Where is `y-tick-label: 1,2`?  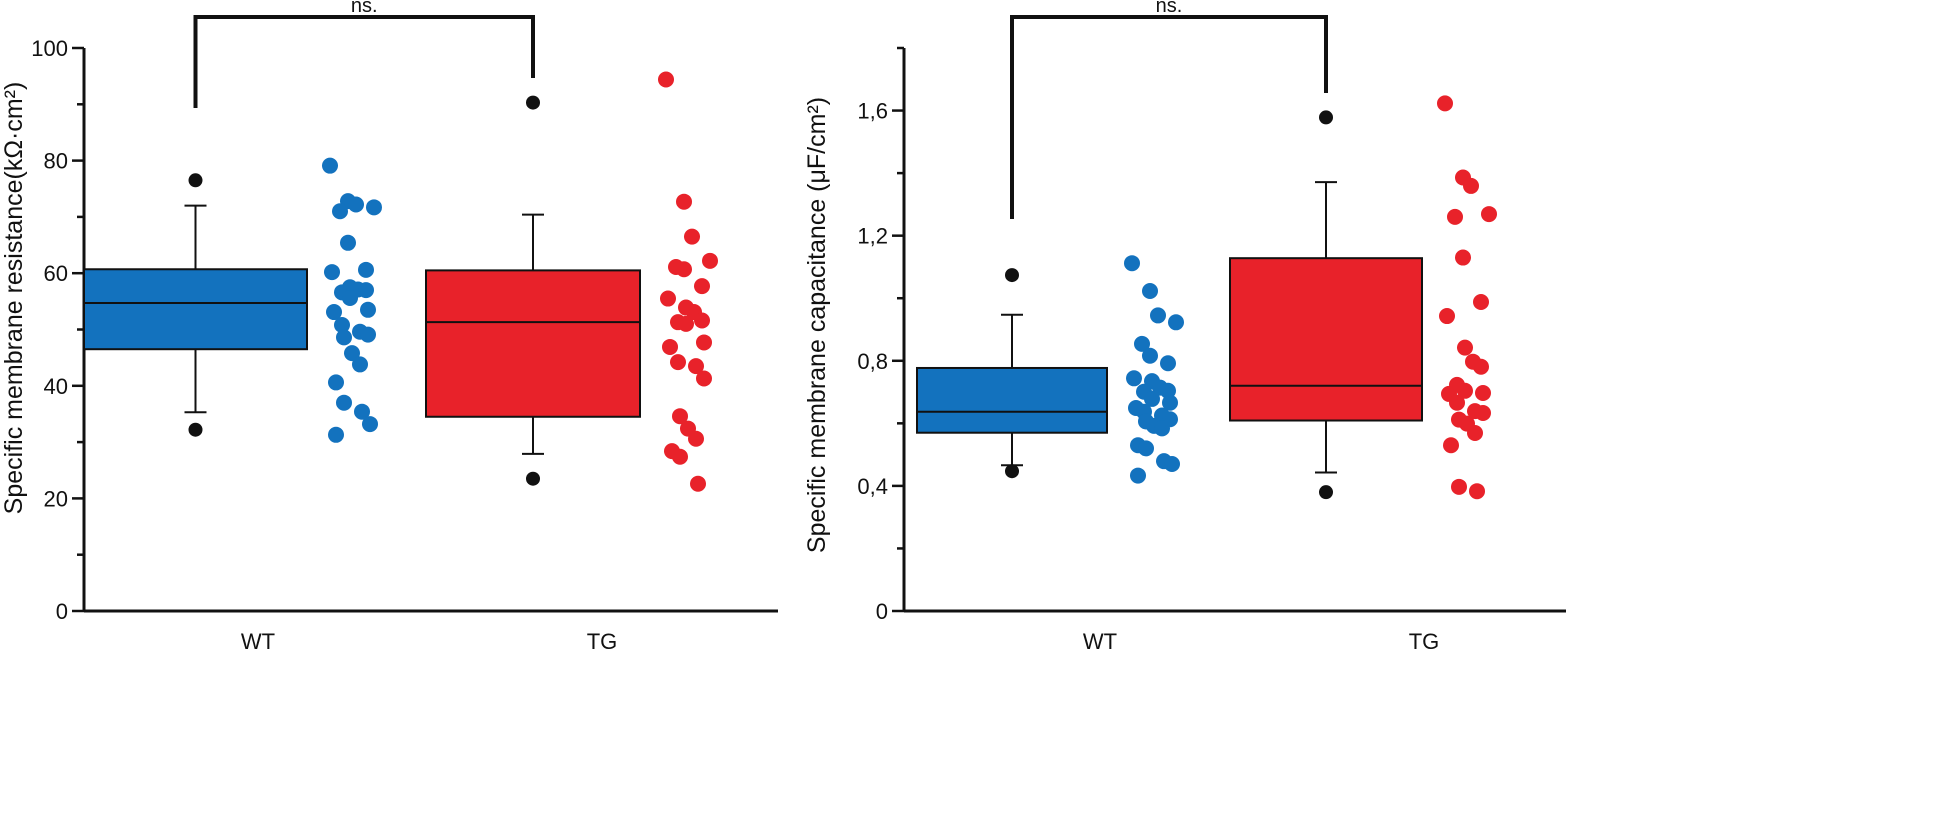
y-tick-label: 1,2 is located at coordinates (872, 236).